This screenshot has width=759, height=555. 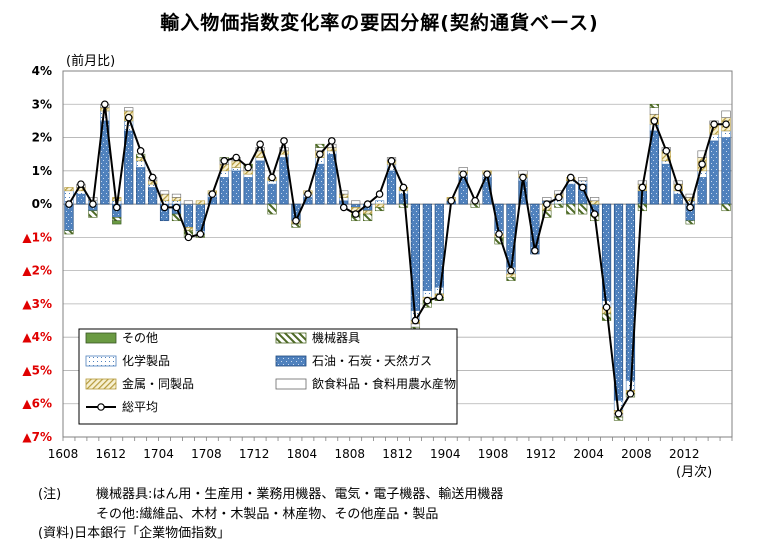 What do you see at coordinates (37, 254) in the screenshot?
I see `y-axis-ticks: 4% 3% 2% 1% 0% ▲1% ▲2% ▲3% ▲4% ▲5% ▲6% ▲7%` at bounding box center [37, 254].